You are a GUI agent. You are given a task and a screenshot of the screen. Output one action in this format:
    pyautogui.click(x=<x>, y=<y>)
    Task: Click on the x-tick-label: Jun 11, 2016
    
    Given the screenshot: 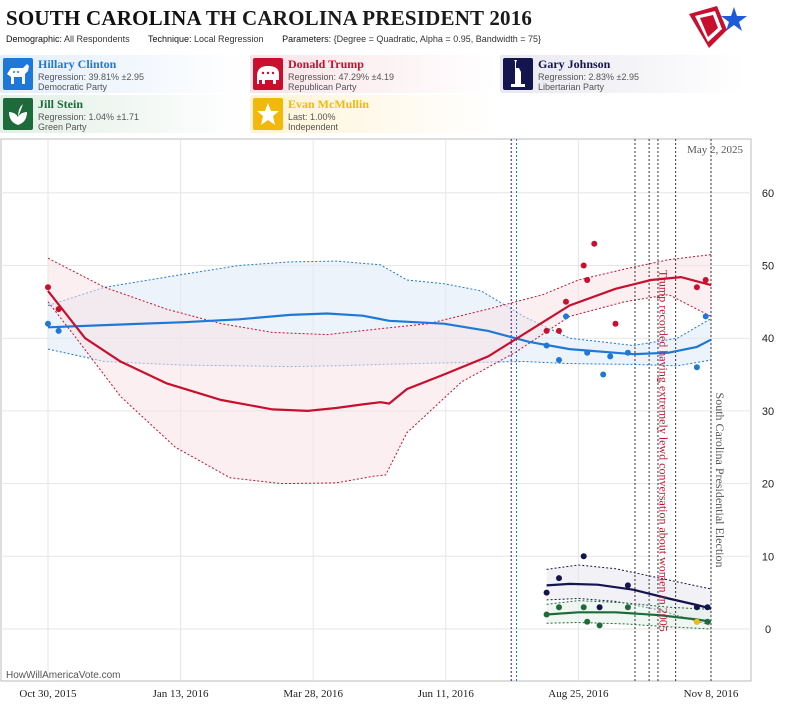 What is the action you would take?
    pyautogui.click(x=446, y=694)
    